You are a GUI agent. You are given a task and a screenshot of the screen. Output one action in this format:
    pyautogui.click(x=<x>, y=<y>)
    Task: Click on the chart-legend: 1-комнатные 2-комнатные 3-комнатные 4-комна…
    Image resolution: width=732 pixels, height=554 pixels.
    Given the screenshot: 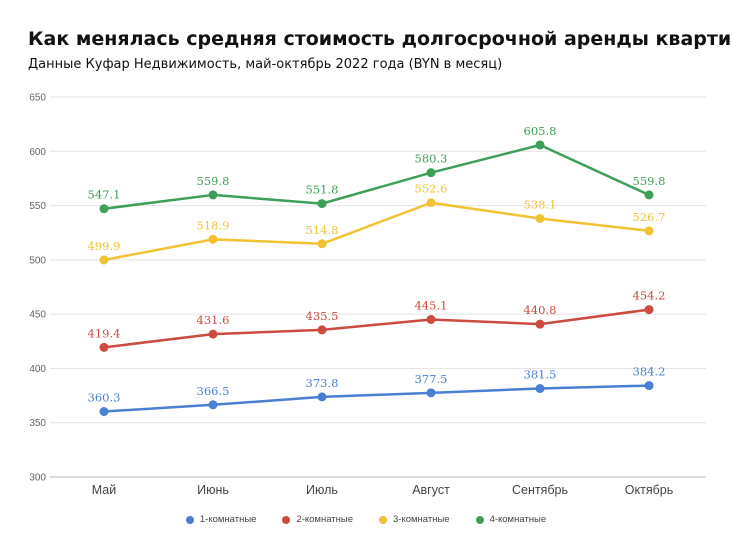 What is the action you would take?
    pyautogui.click(x=366, y=519)
    